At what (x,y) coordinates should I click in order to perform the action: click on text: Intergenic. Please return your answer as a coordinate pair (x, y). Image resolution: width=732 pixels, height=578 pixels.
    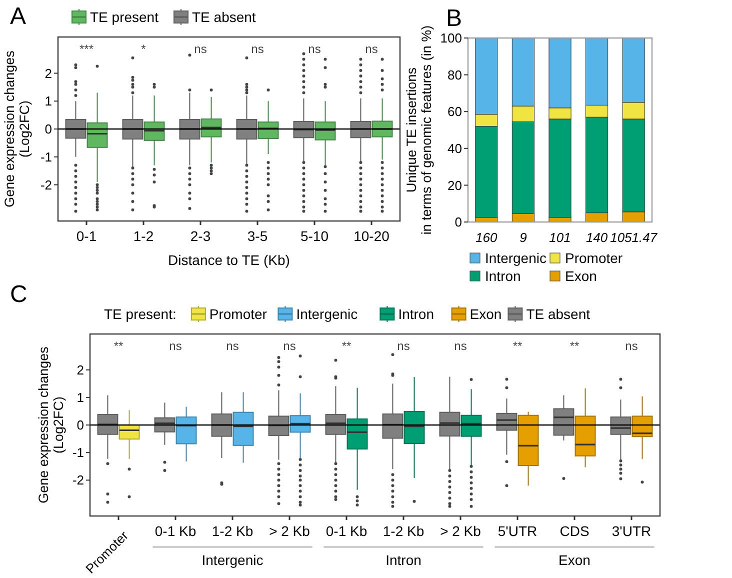
    Looking at the image, I should click on (233, 560).